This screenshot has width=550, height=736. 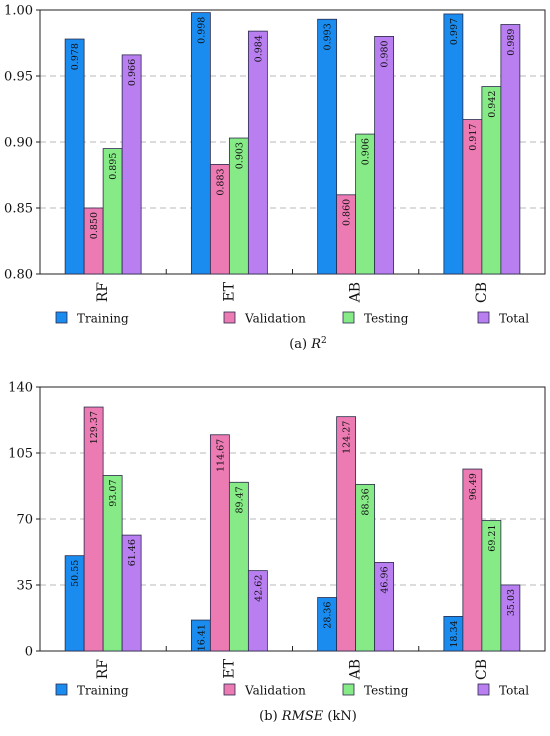 I want to click on caption-label: RMSE, so click(x=302, y=716).